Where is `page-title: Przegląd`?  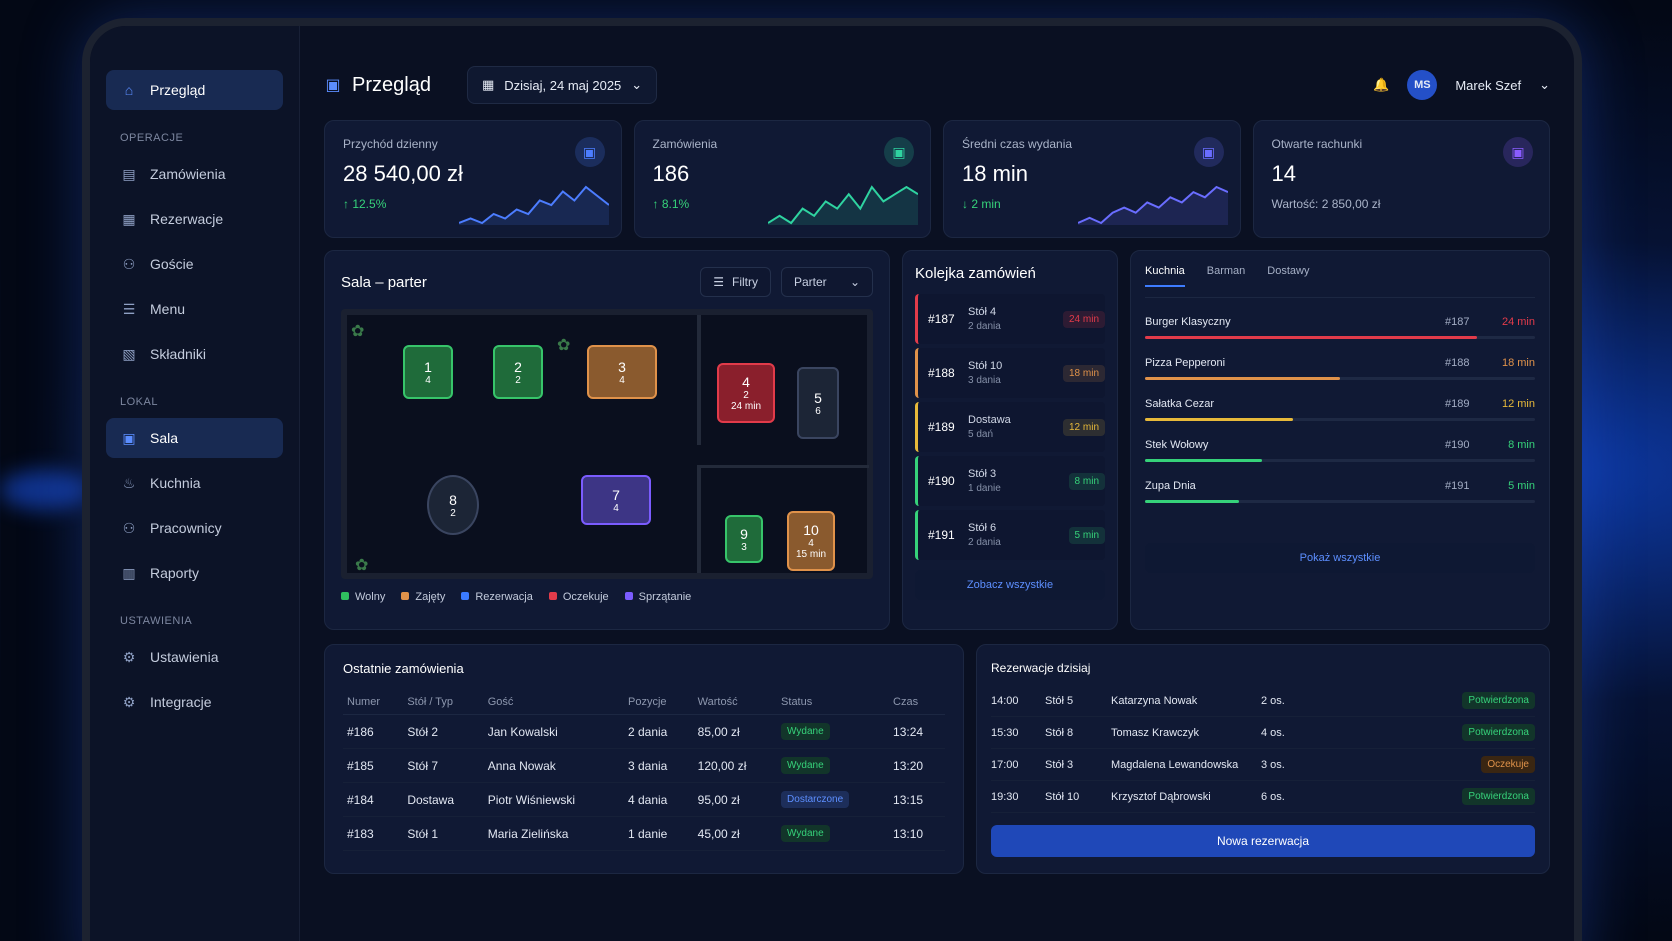
page-title: Przegląd is located at coordinates (391, 84).